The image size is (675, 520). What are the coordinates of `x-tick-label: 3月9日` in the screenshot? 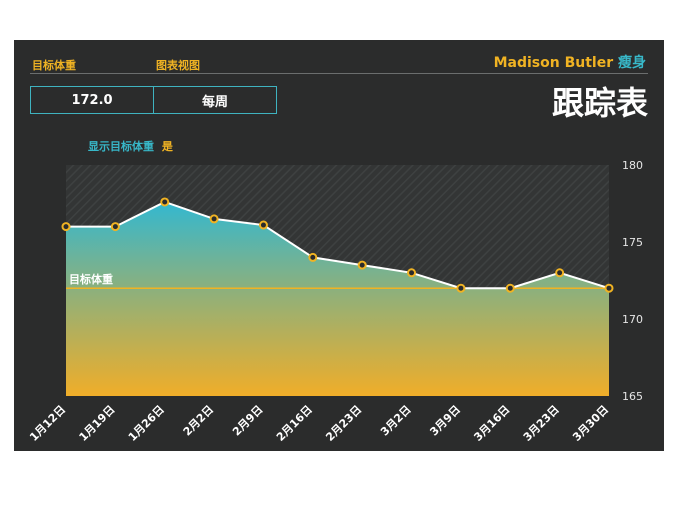 It's located at (445, 421).